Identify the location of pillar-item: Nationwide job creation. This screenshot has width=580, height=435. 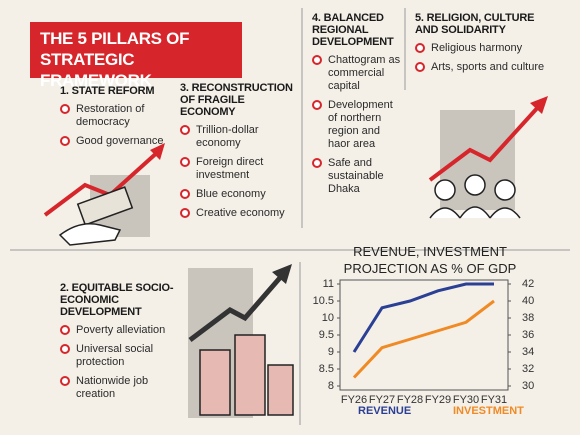
(122, 388).